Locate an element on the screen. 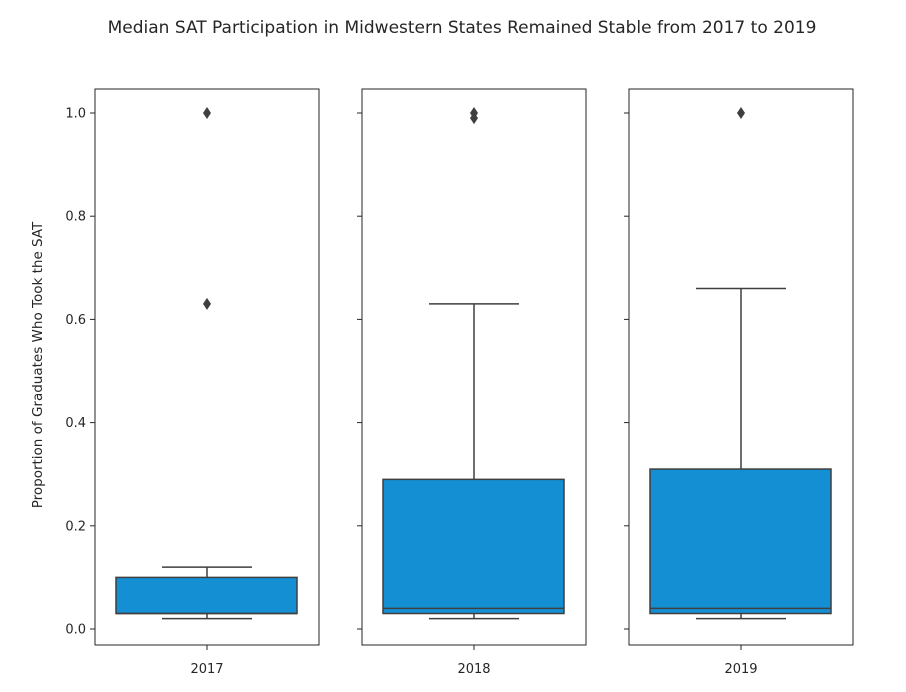  y-axis-label: Proportion of Graduates Who Took the SAT is located at coordinates (38, 364).